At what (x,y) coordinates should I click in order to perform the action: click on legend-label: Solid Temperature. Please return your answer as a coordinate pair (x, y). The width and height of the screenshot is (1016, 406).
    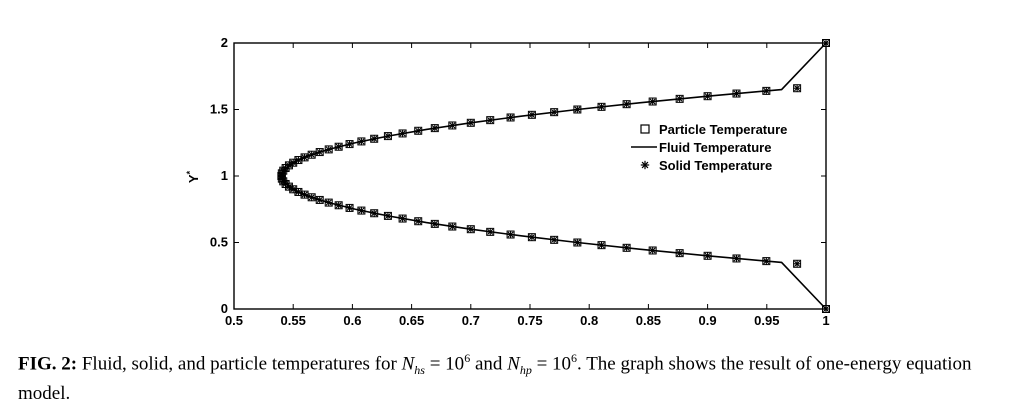
    Looking at the image, I should click on (715, 165).